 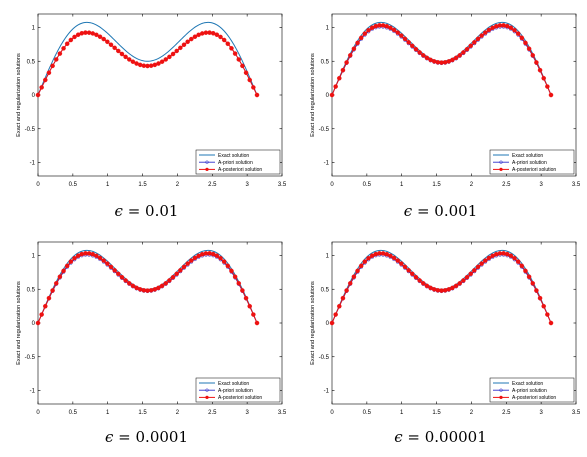 I want to click on x-tick-label: 2.5, so click(x=212, y=413).